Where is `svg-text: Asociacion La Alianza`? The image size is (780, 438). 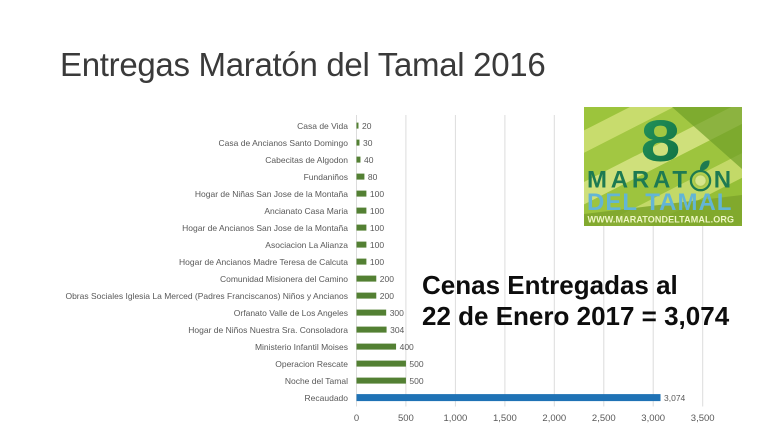 svg-text: Asociacion La Alianza is located at coordinates (306, 245).